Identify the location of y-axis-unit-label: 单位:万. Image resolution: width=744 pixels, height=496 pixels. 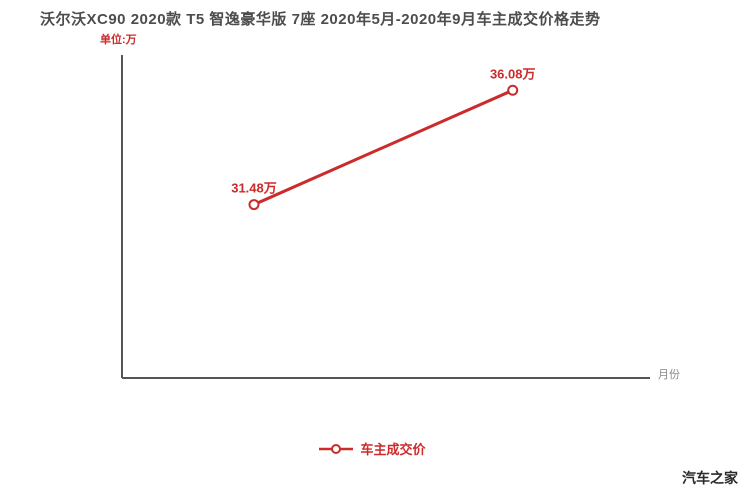
(118, 40).